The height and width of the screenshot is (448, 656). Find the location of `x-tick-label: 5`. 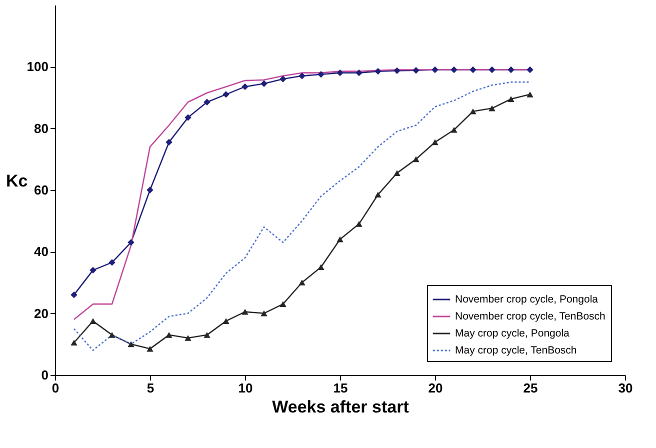

x-tick-label: 5 is located at coordinates (150, 388).